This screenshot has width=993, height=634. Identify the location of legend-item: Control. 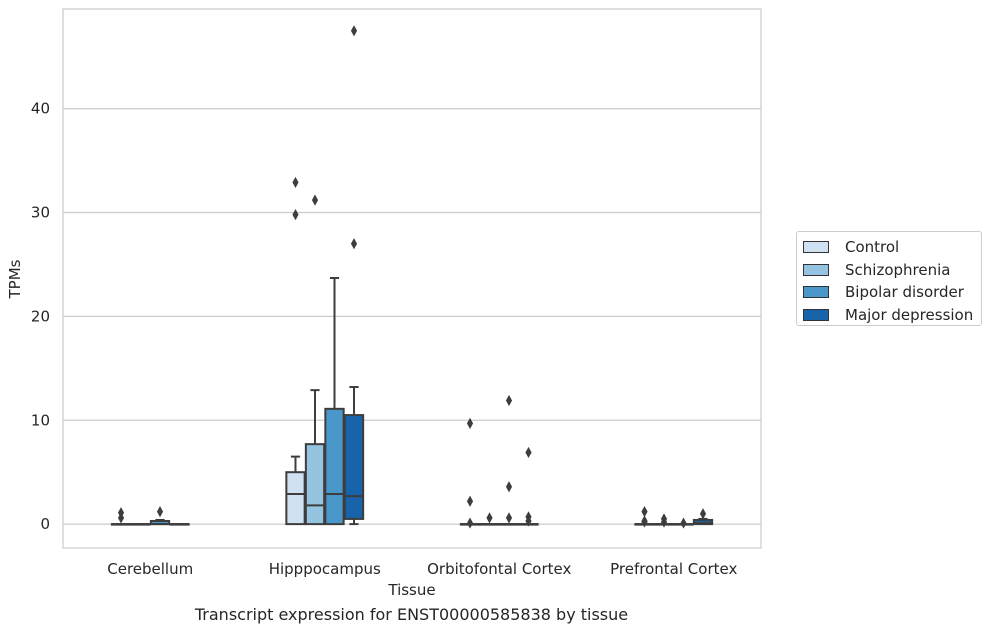
(889, 247).